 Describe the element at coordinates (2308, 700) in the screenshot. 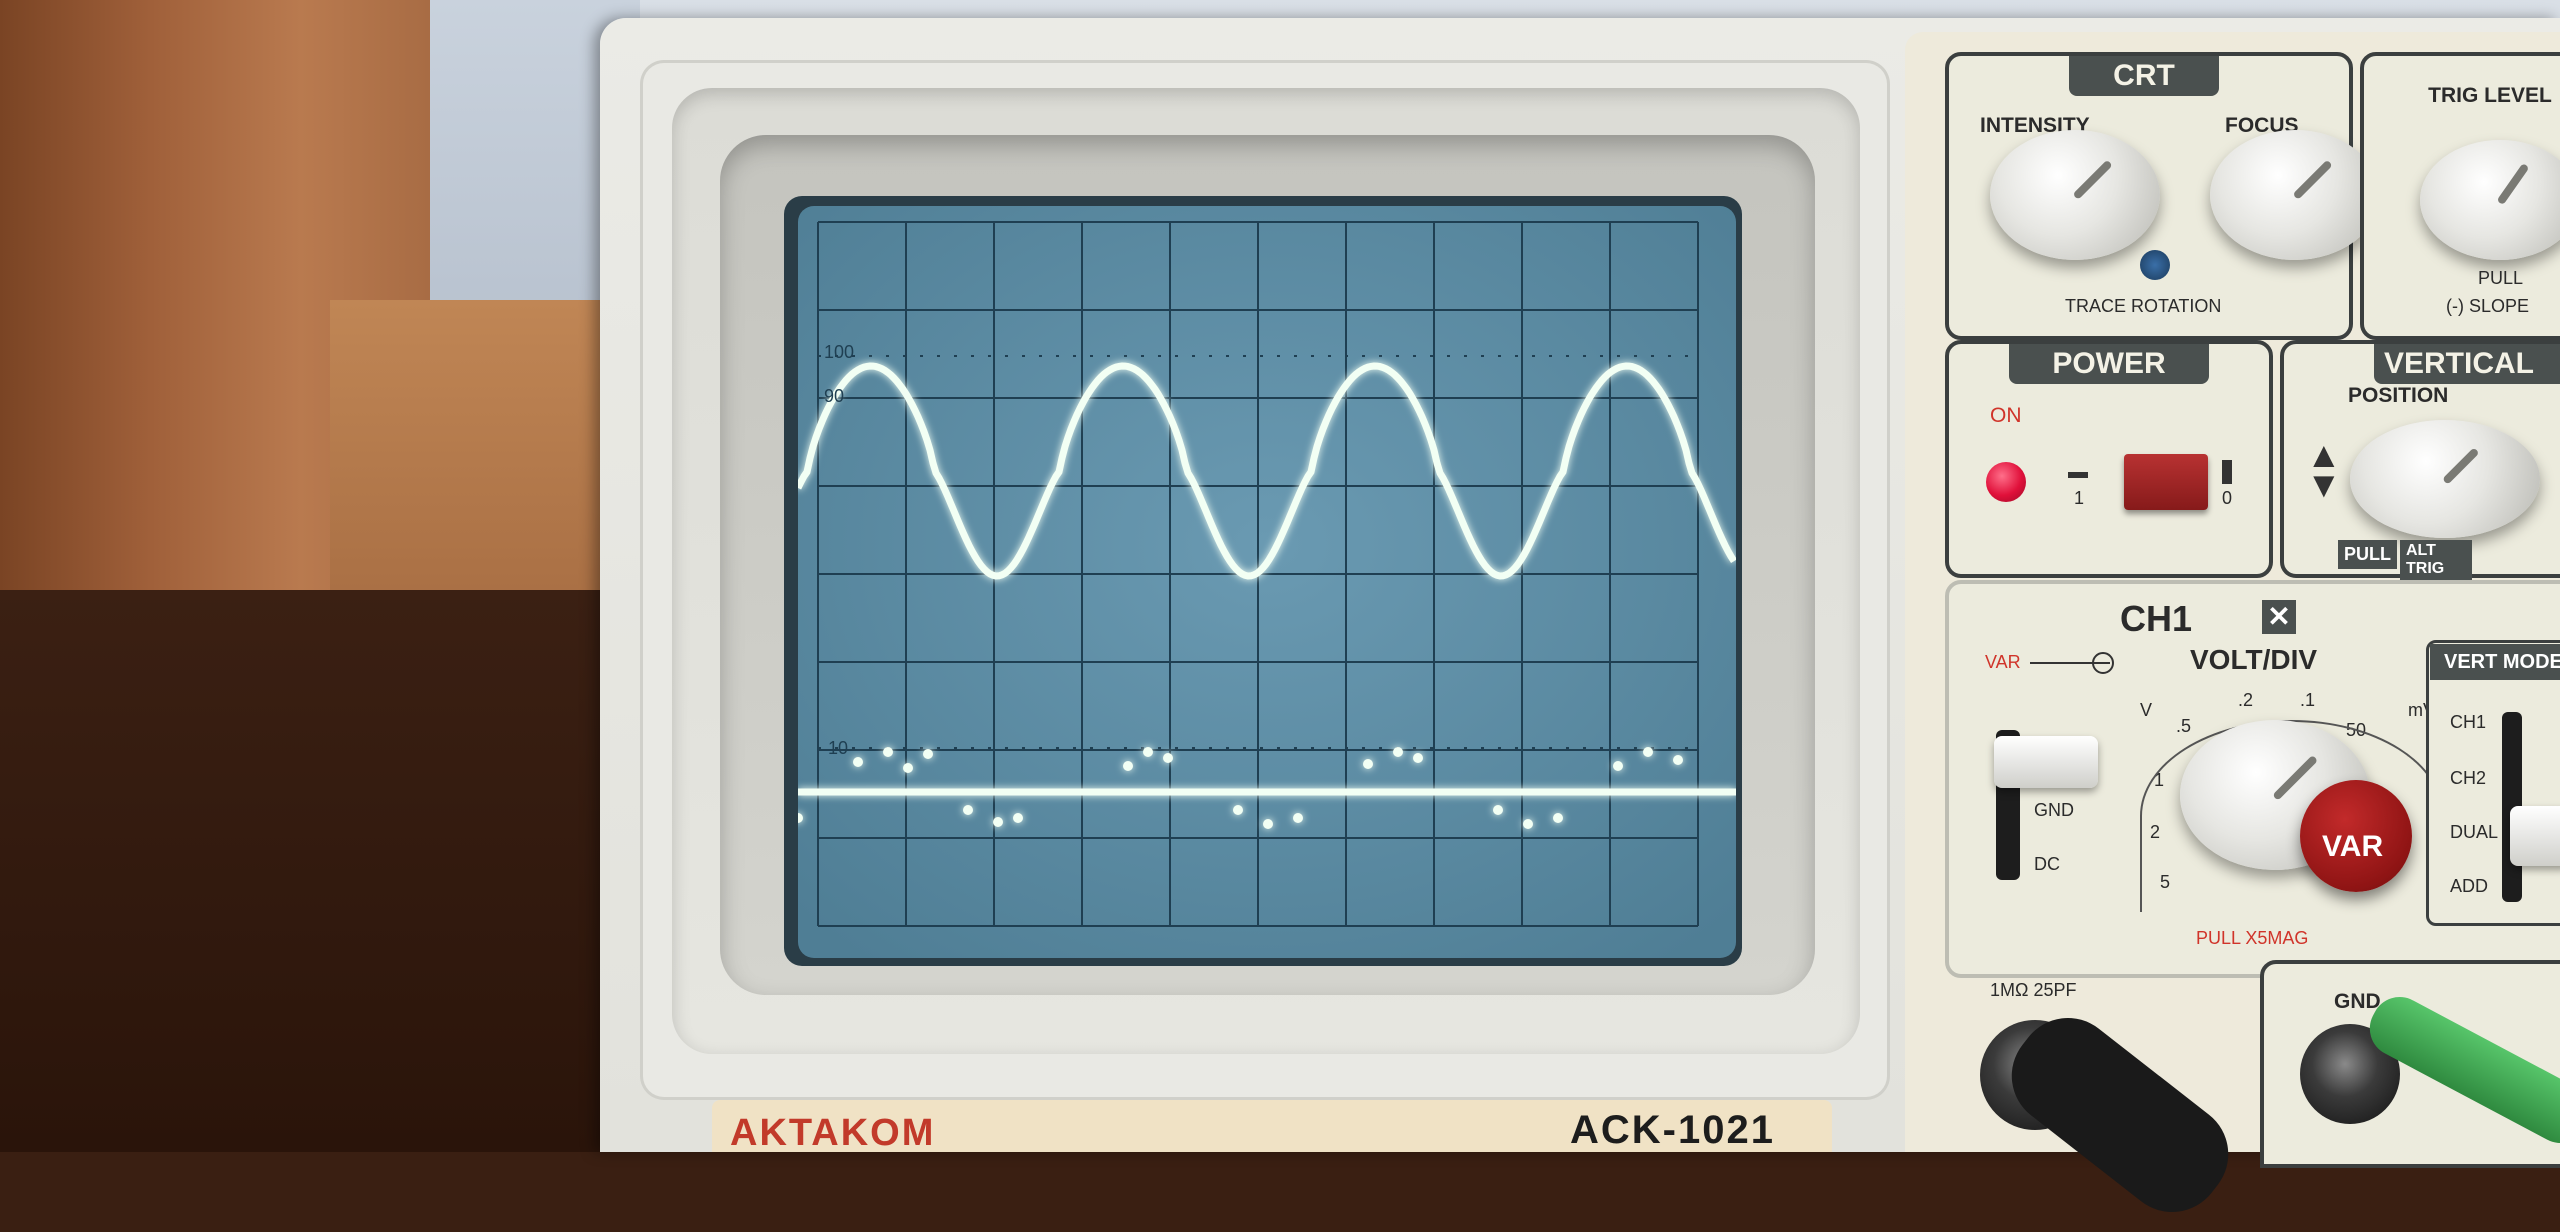

I see `scale-label-2: .1` at that location.